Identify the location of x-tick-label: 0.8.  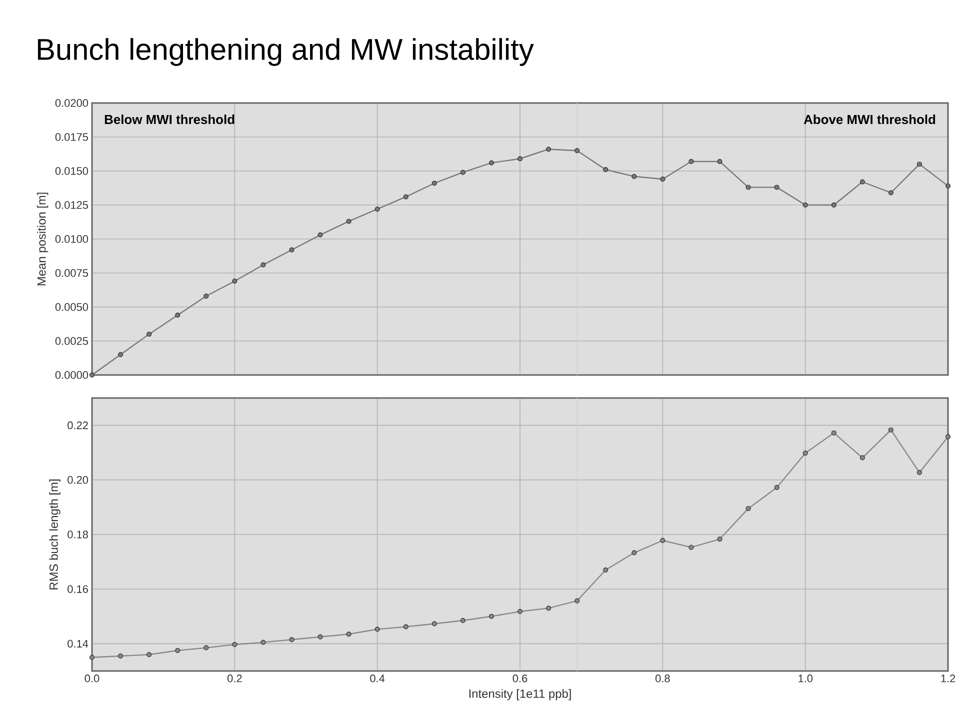
(662, 678).